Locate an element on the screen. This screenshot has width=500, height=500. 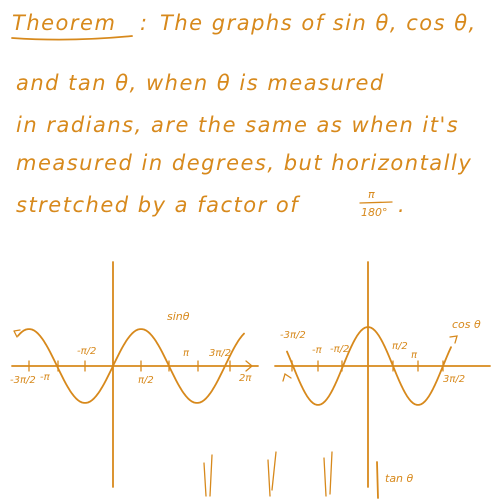
theorem-line-5: stretched by a factor of is located at coordinates (158, 205).